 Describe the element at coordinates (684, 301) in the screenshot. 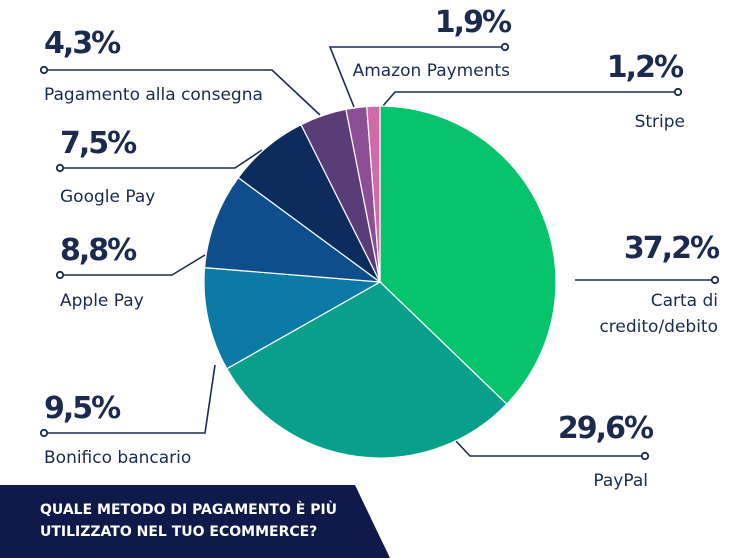

I see `category-label-carta-di-credito-debito: Carta di` at that location.